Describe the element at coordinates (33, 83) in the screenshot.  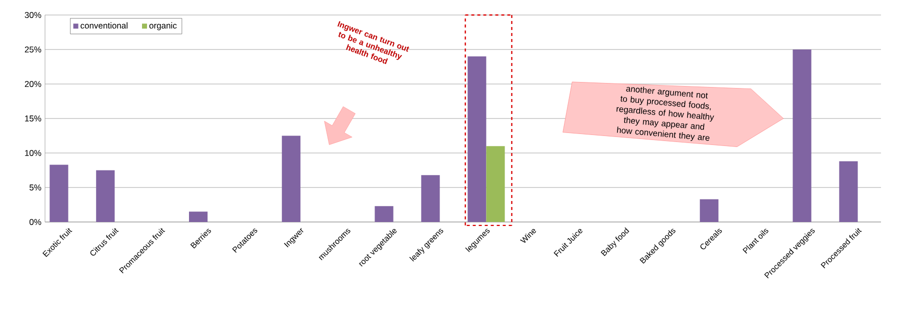
I see `y-tick-label: 20%` at that location.